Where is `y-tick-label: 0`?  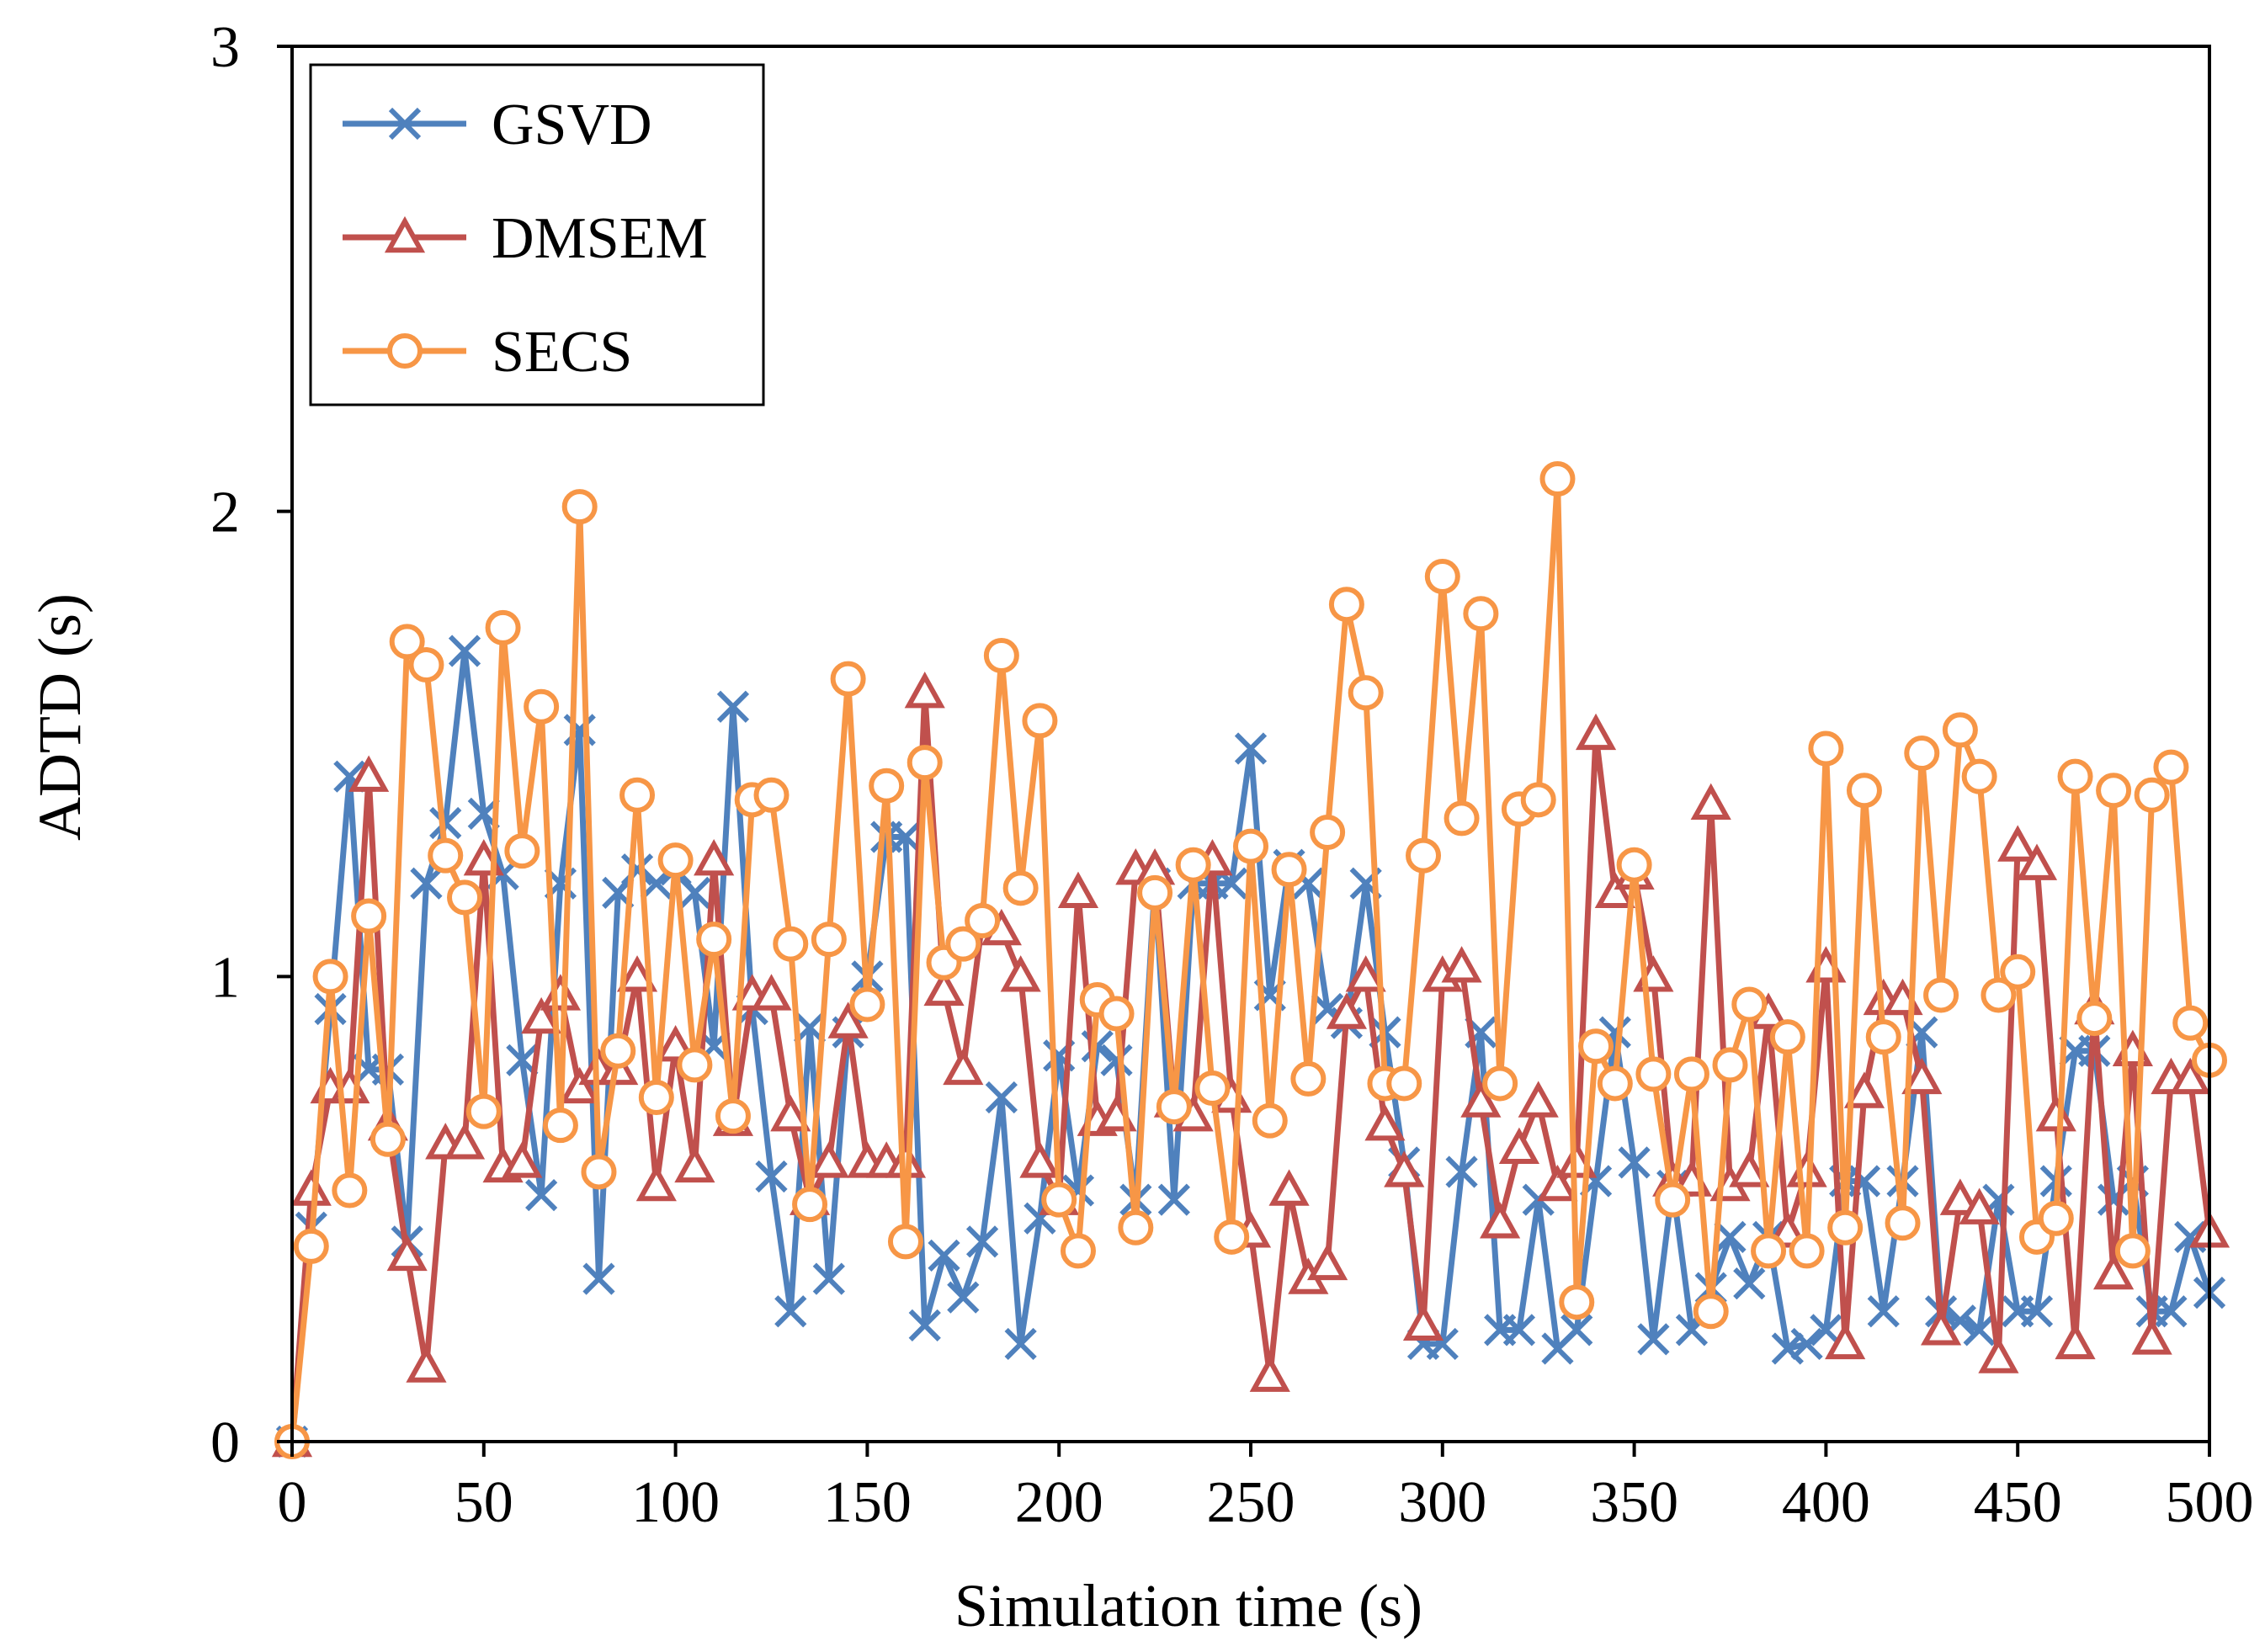 y-tick-label: 0 is located at coordinates (225, 1442).